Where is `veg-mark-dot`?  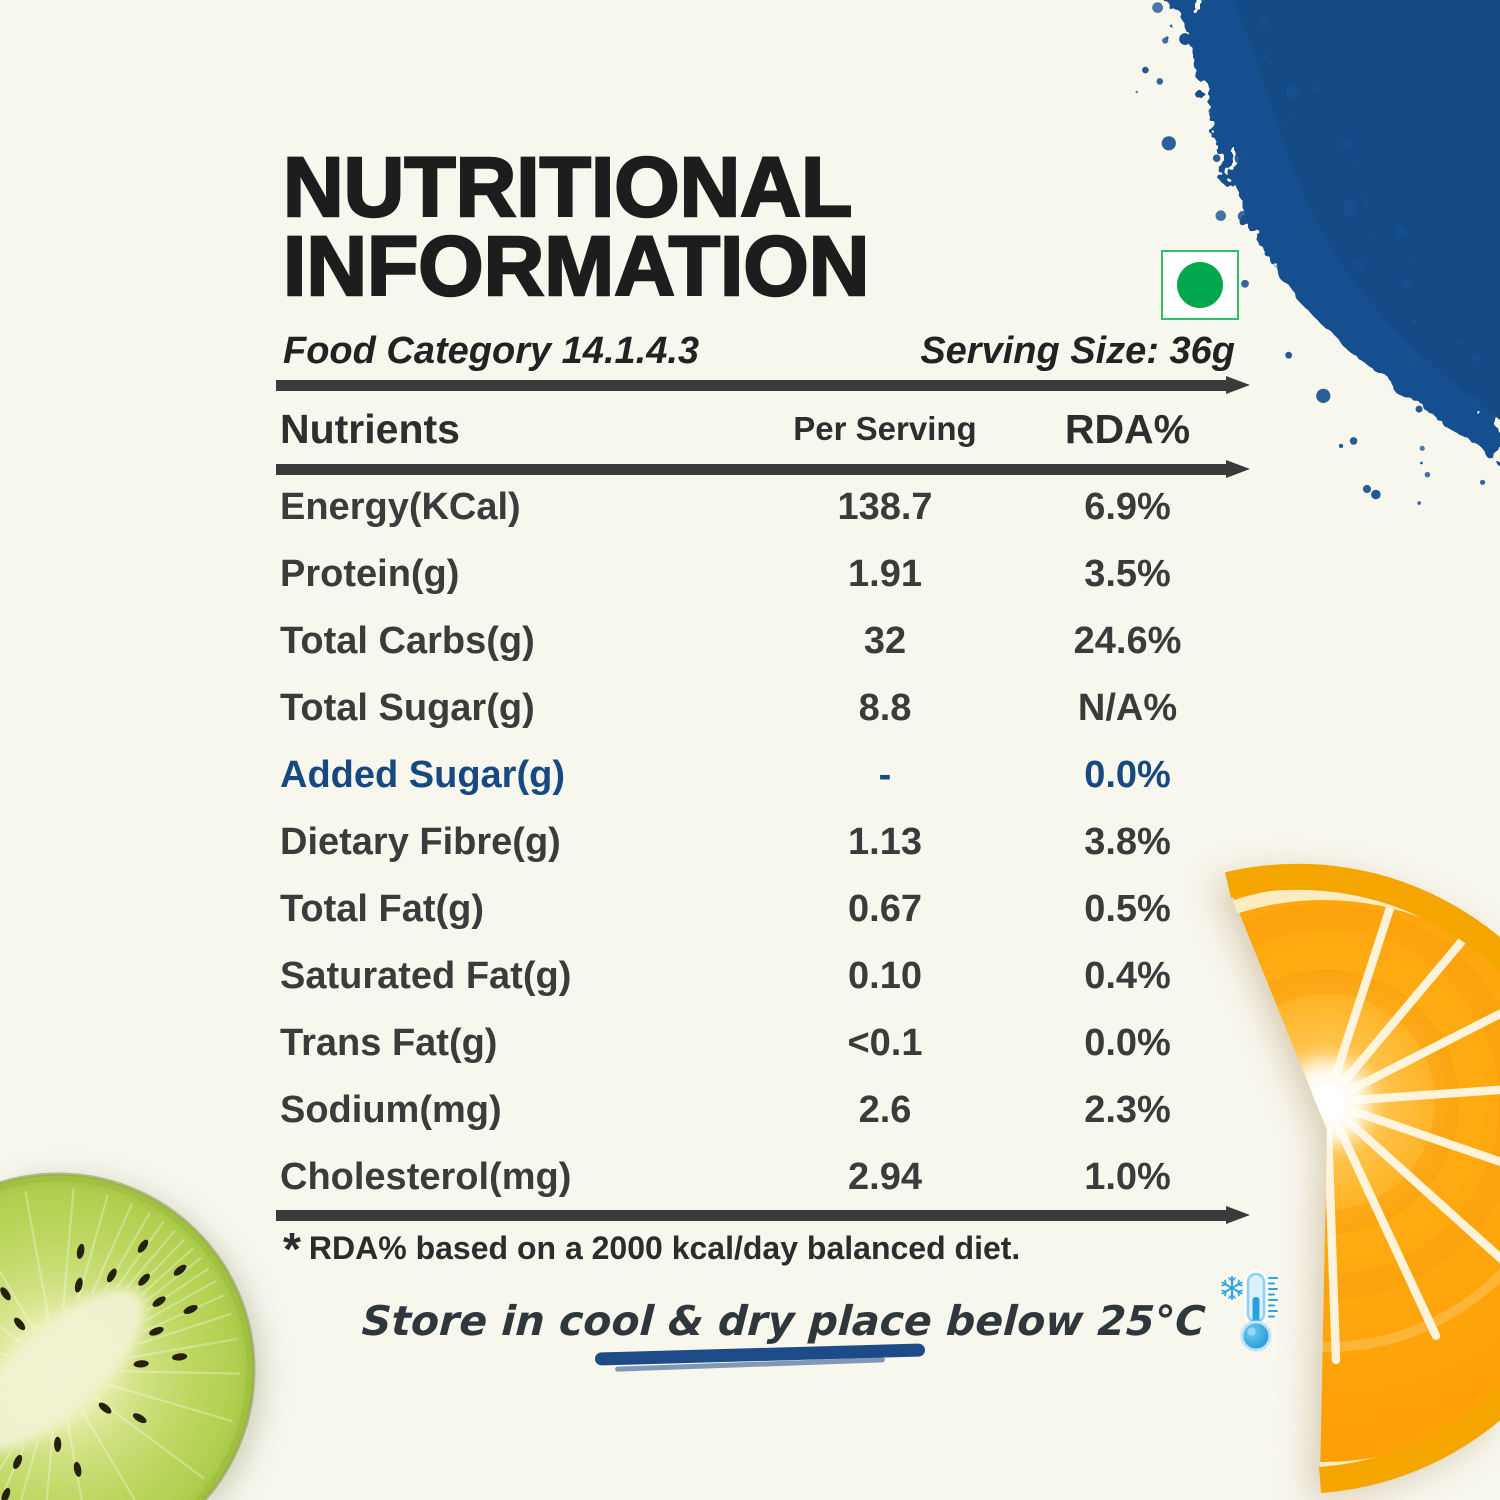
veg-mark-dot is located at coordinates (1200, 285).